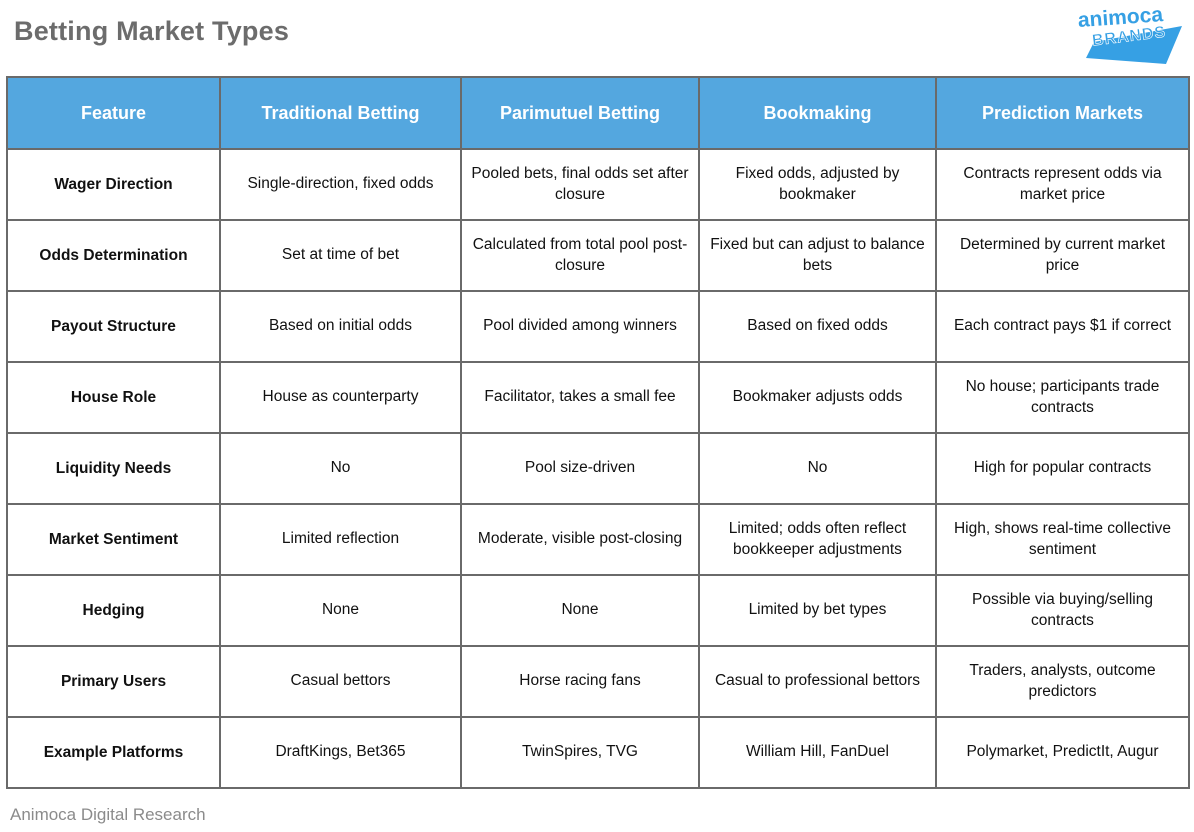 The width and height of the screenshot is (1194, 832). I want to click on feature-cell: Primary Users, so click(113, 681).